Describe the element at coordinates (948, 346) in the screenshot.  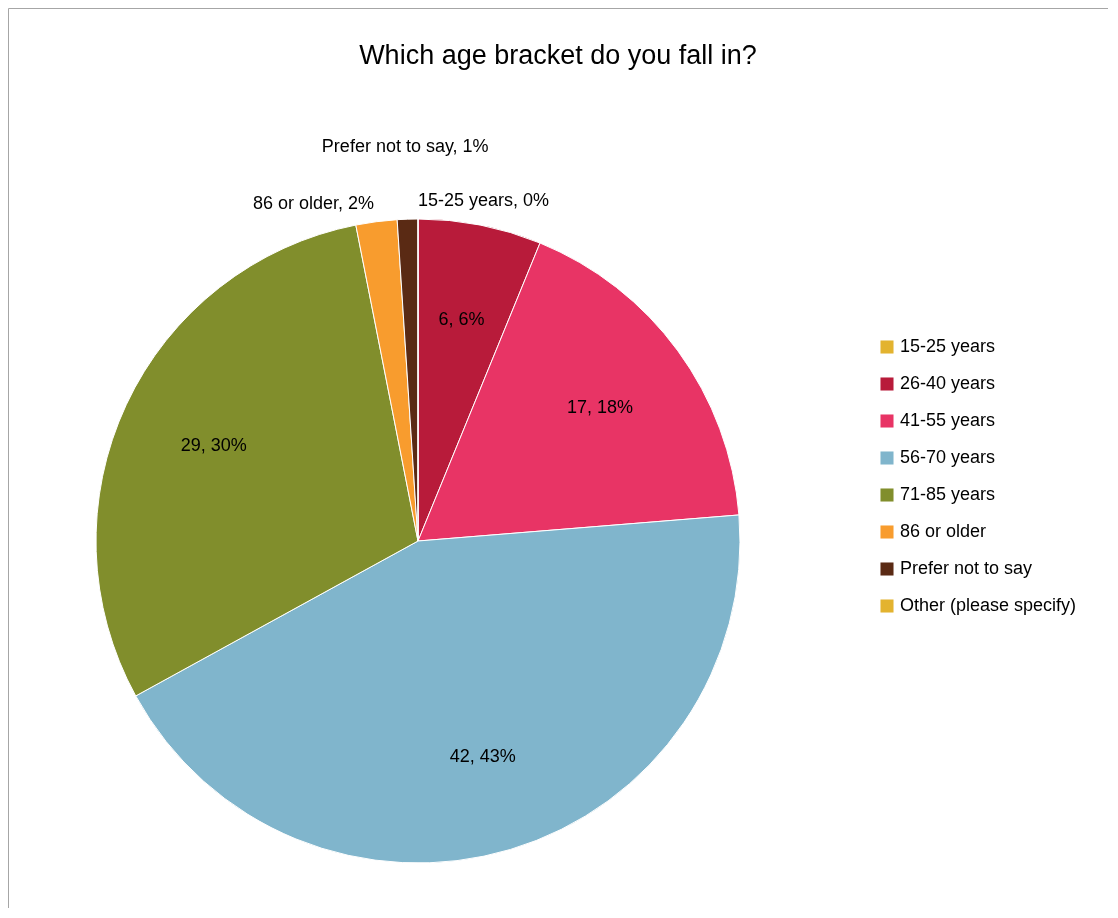
I see `legend-label: 15-25 years` at that location.